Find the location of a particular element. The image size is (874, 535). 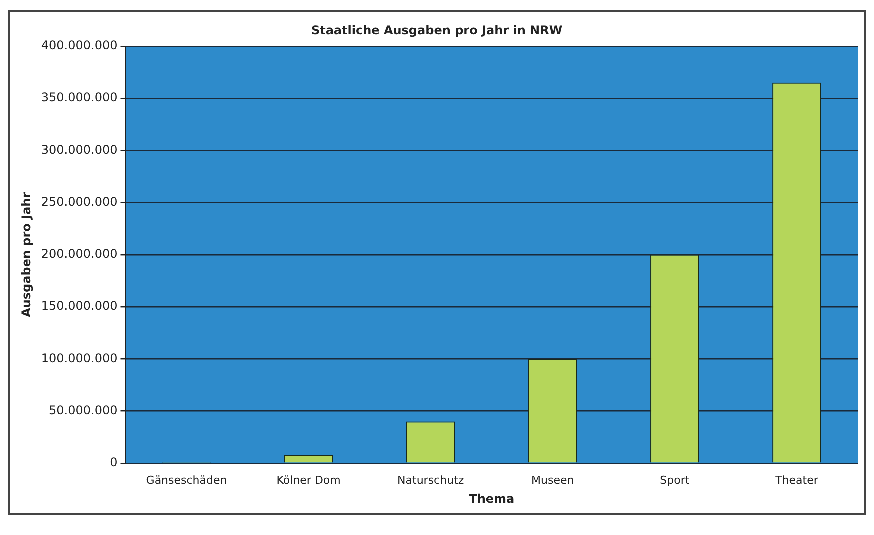

x-tick-label: Kölner Dom is located at coordinates (308, 480).